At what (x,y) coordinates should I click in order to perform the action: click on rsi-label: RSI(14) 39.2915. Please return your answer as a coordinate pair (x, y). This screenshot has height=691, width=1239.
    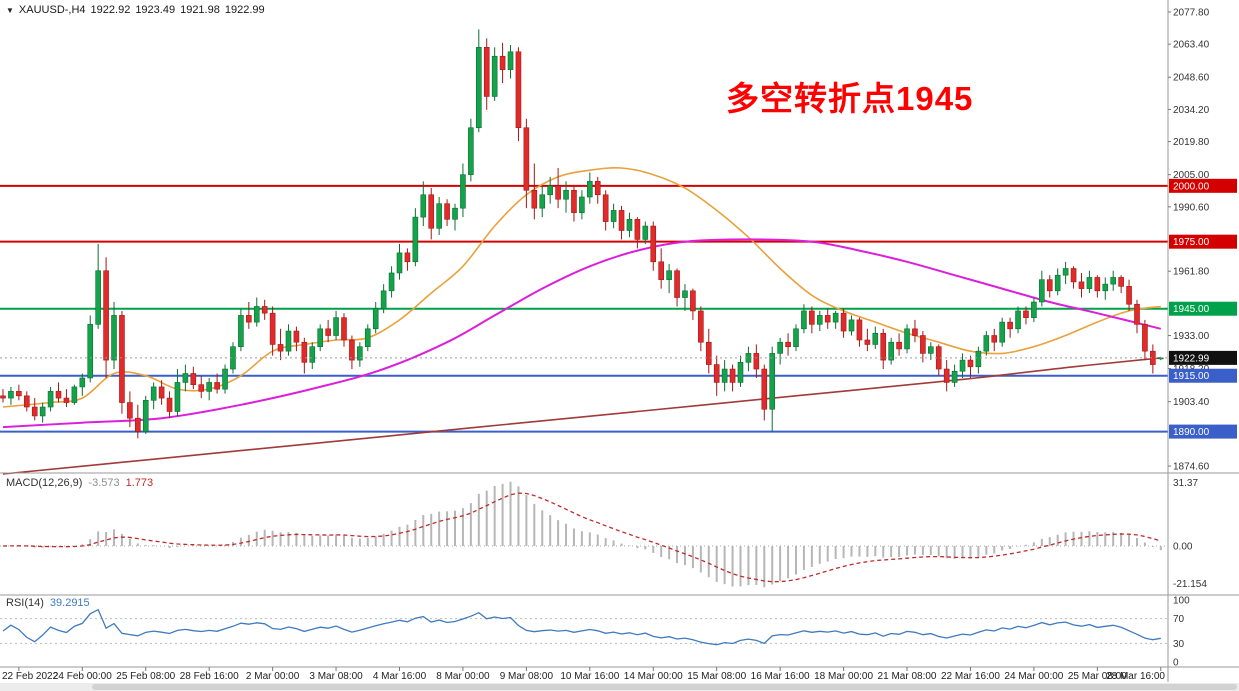
    Looking at the image, I should click on (48, 603).